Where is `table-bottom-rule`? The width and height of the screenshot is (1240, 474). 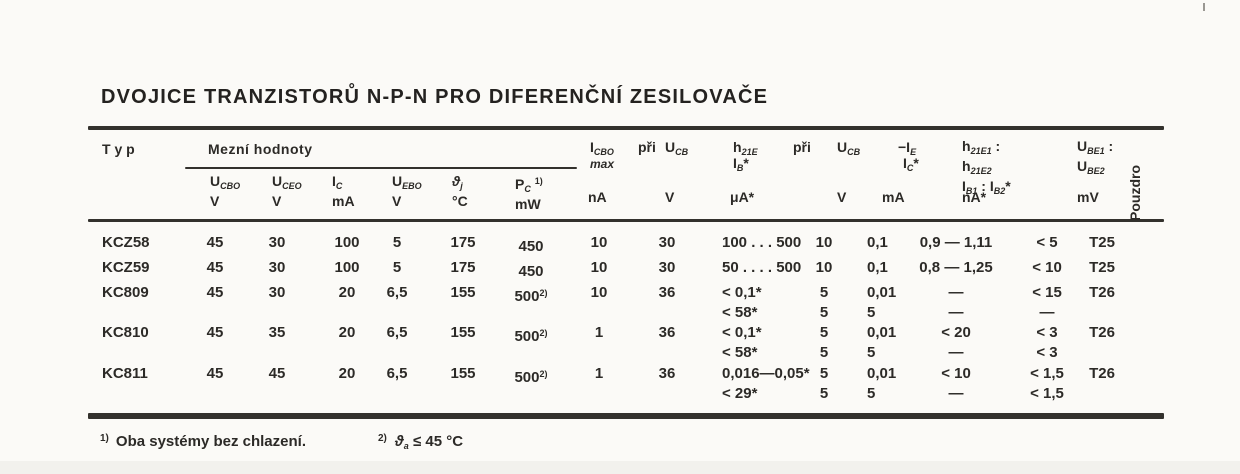
table-bottom-rule is located at coordinates (626, 416).